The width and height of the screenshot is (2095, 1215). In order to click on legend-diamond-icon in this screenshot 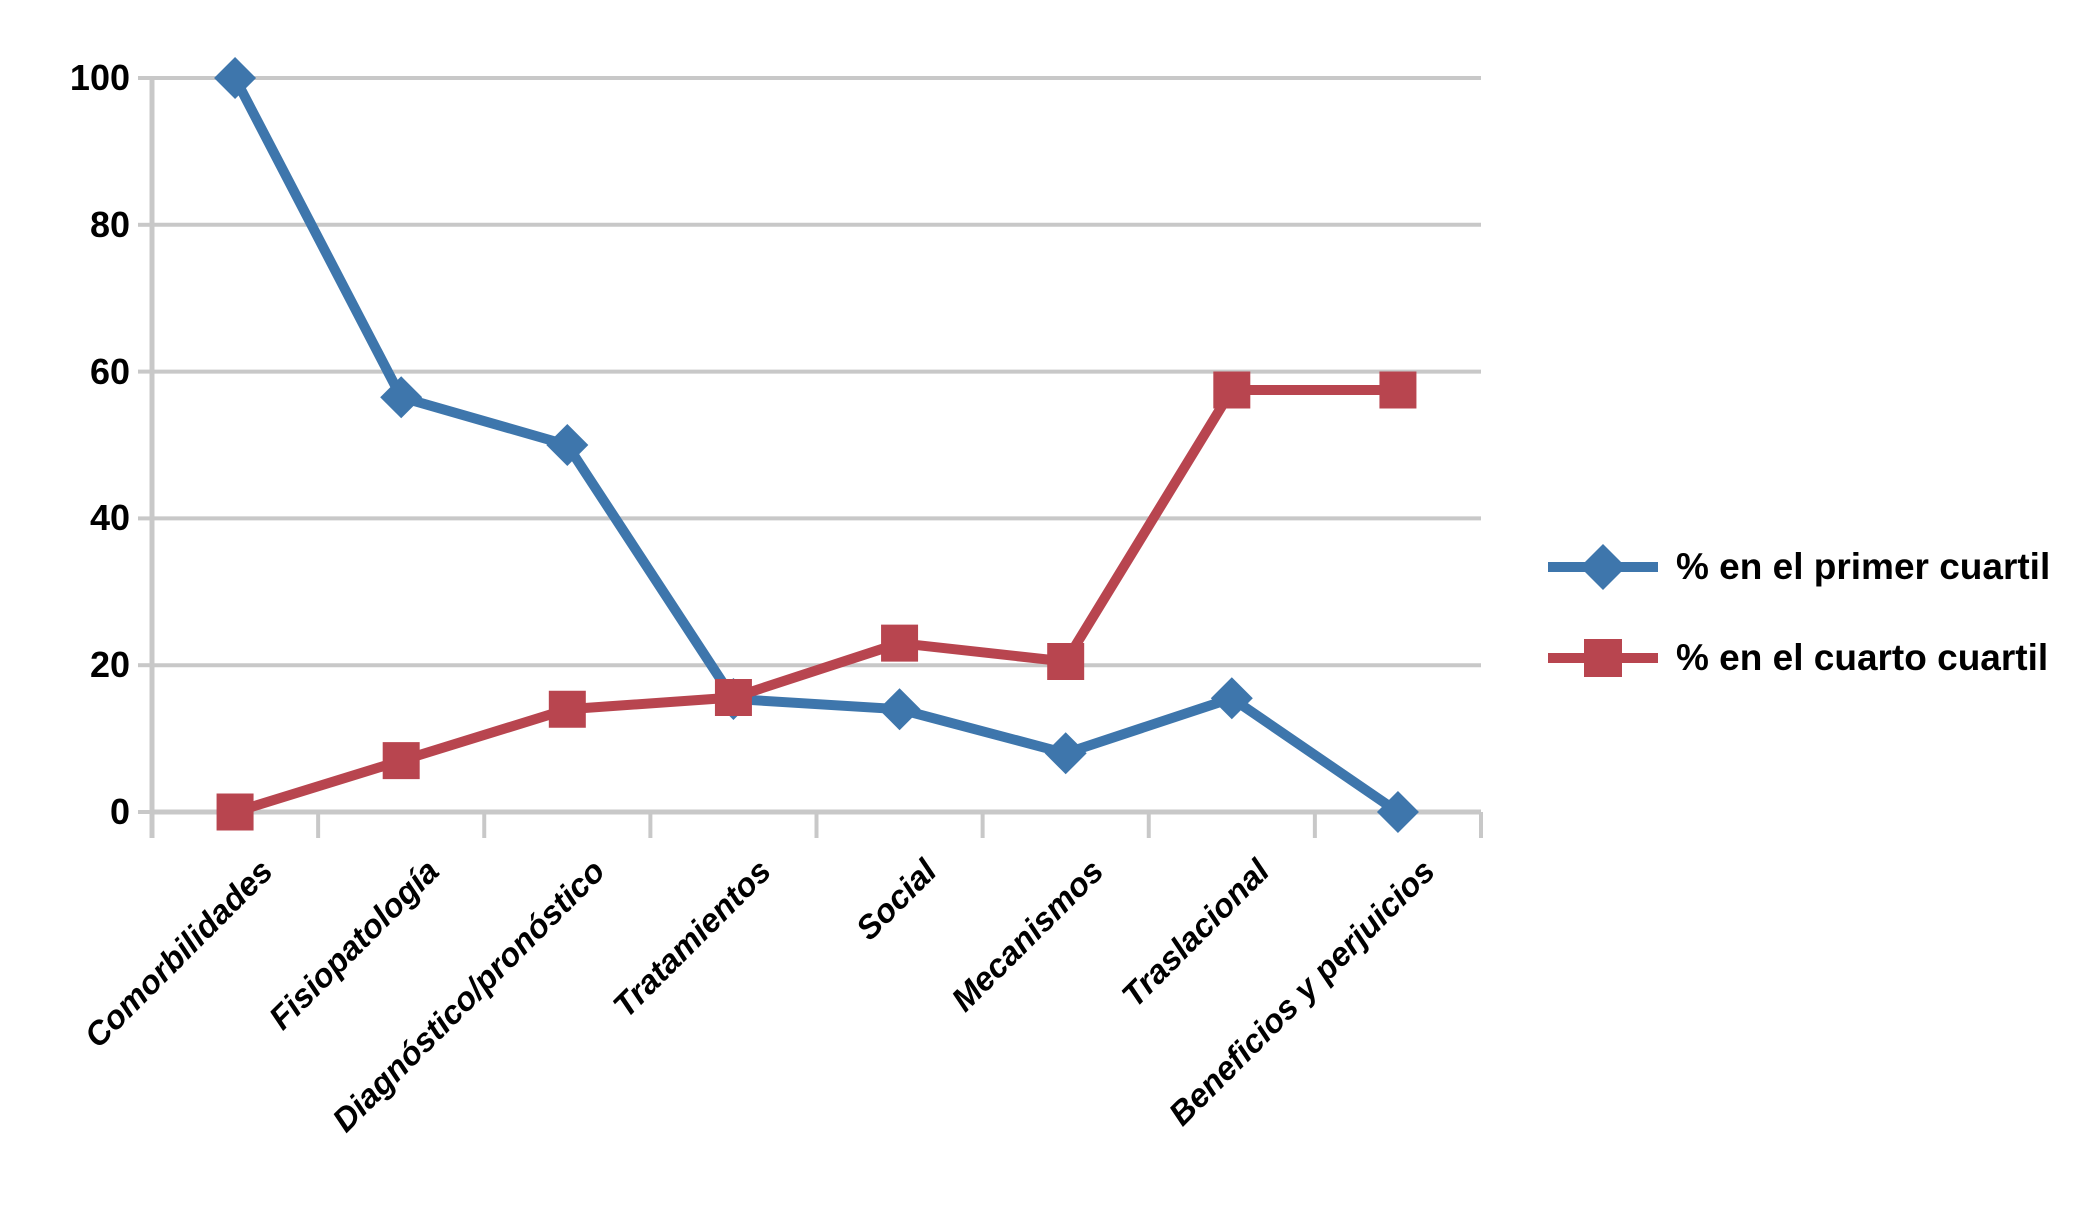, I will do `click(1603, 567)`.